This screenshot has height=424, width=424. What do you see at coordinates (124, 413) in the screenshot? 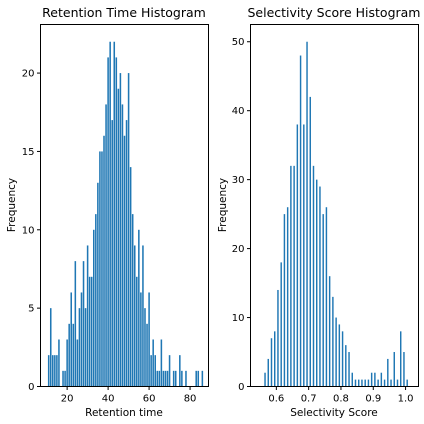
I see `x-axis-label: Retention time` at bounding box center [124, 413].